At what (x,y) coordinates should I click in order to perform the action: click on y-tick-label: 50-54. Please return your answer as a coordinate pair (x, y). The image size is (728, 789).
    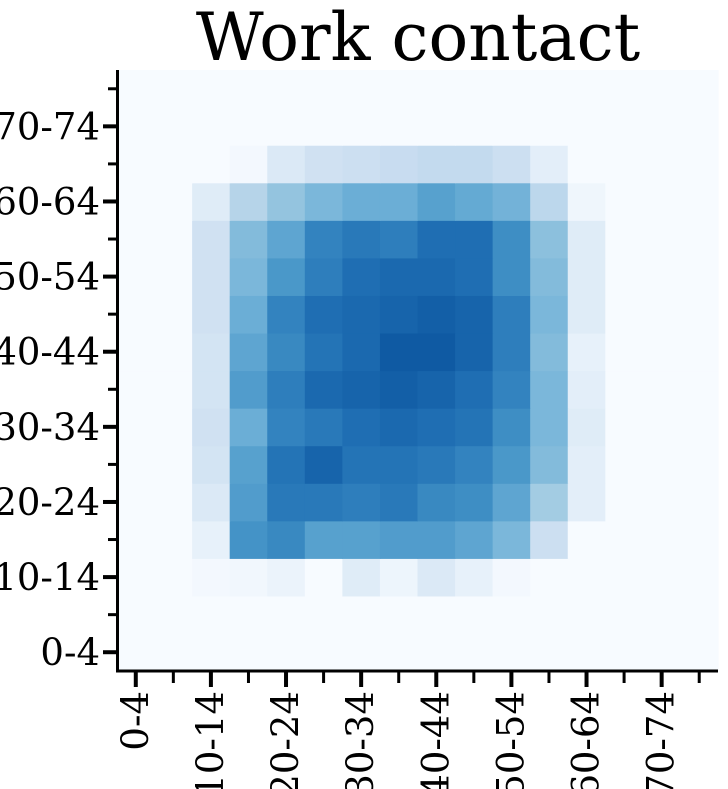
    Looking at the image, I should click on (50, 277).